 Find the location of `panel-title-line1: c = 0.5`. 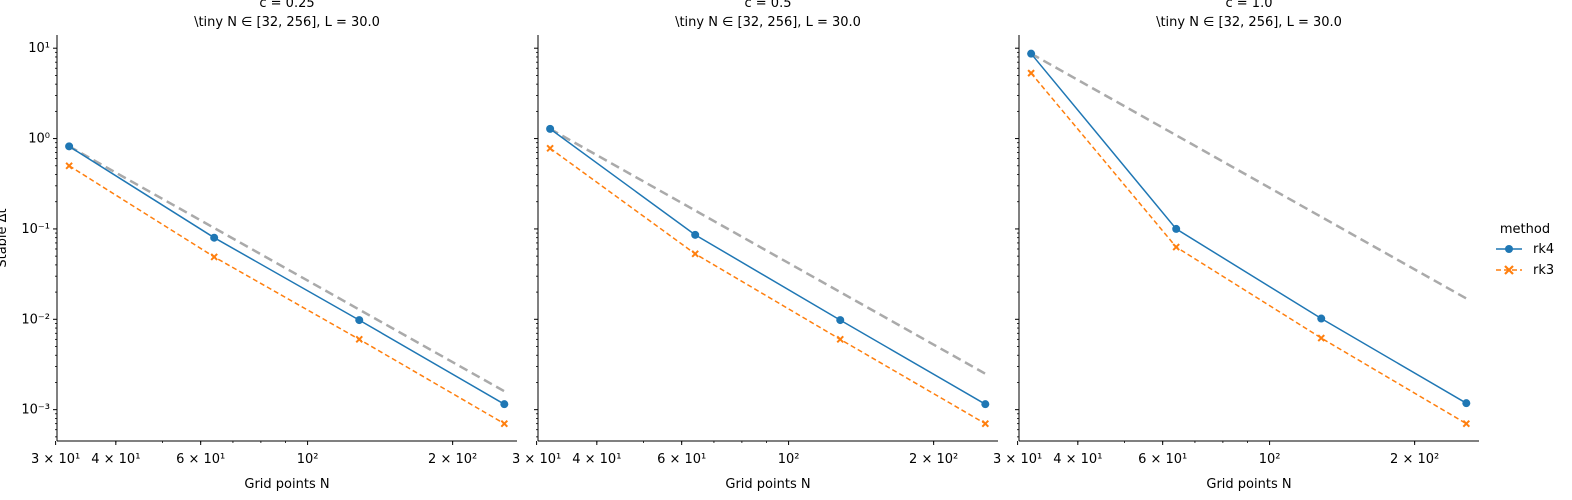

panel-title-line1: c = 0.5 is located at coordinates (768, 5).